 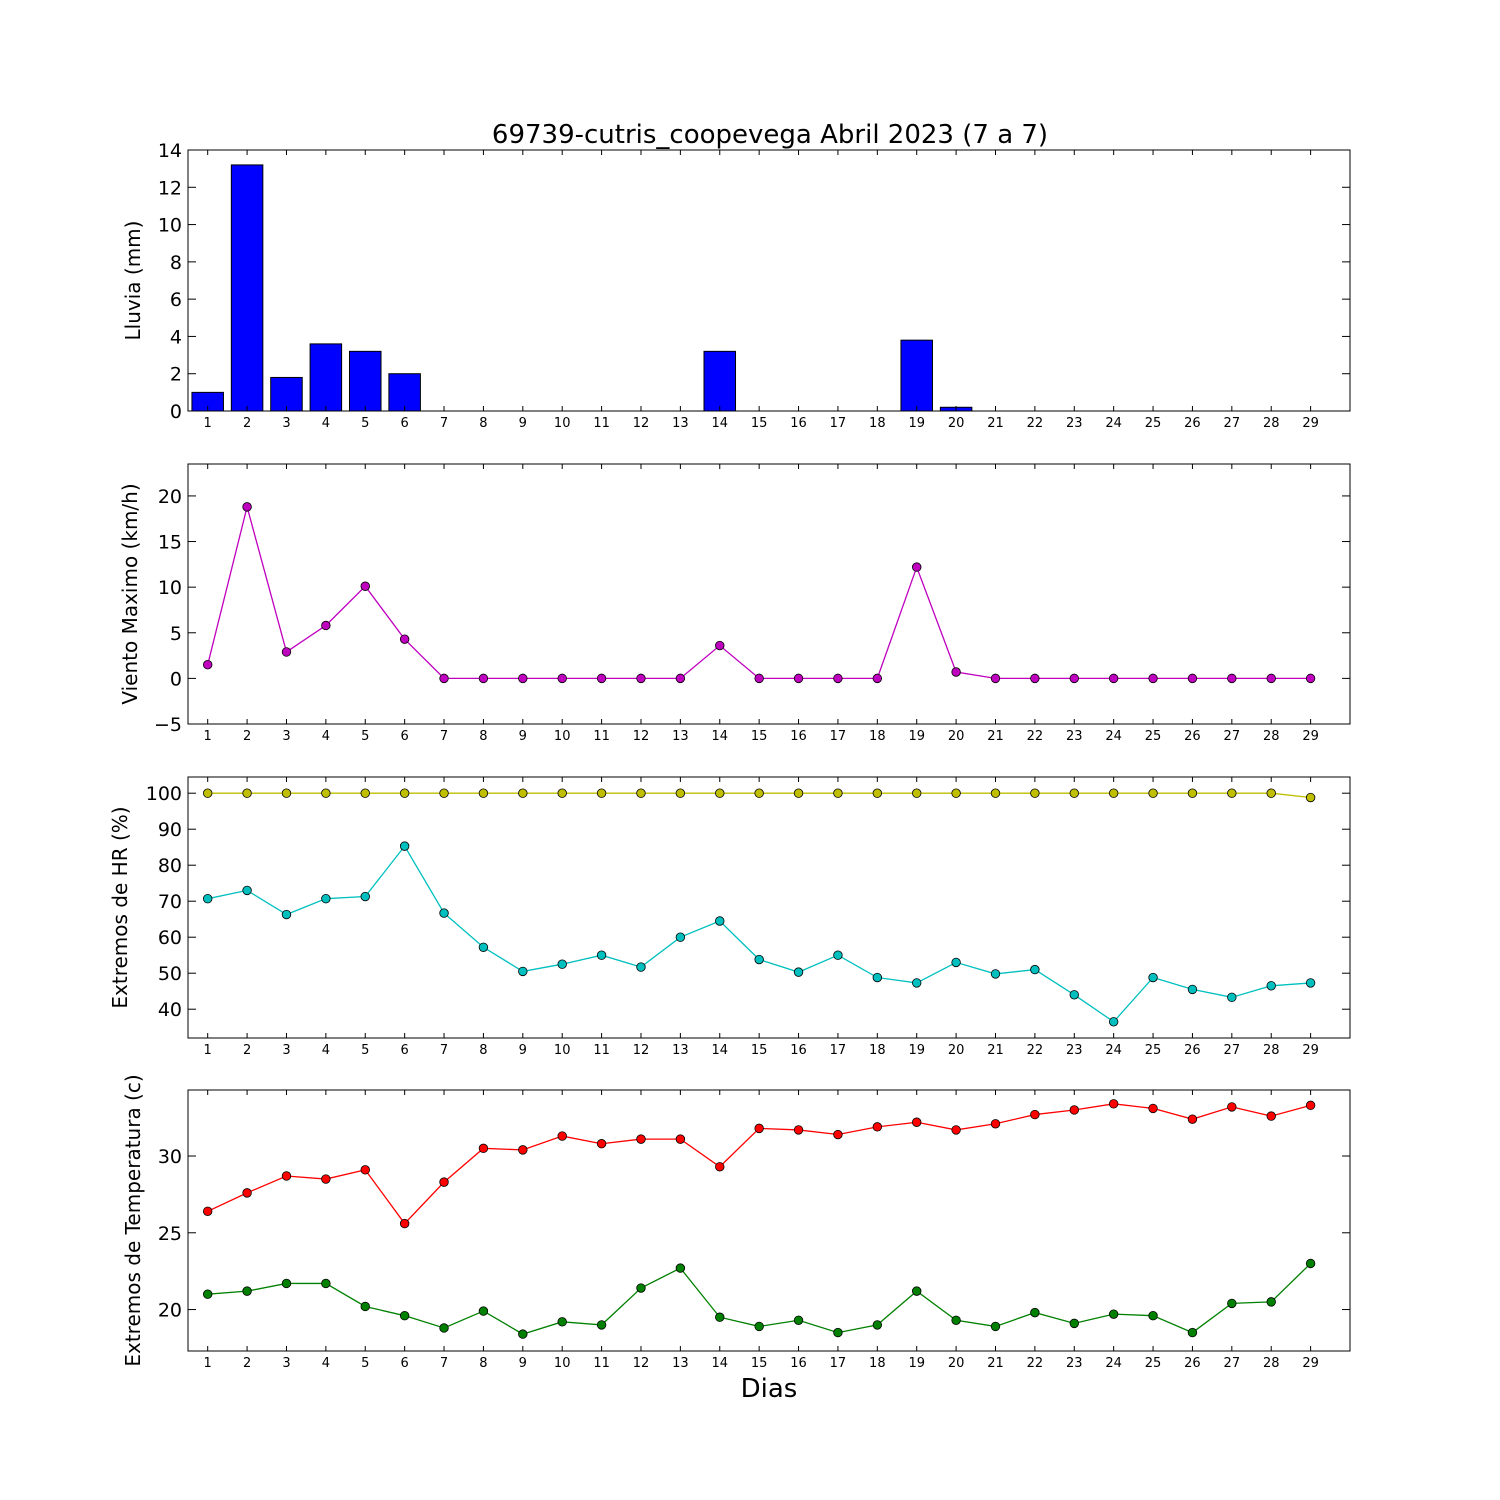 I want to click on x-tick-label: 23, so click(x=1074, y=1050).